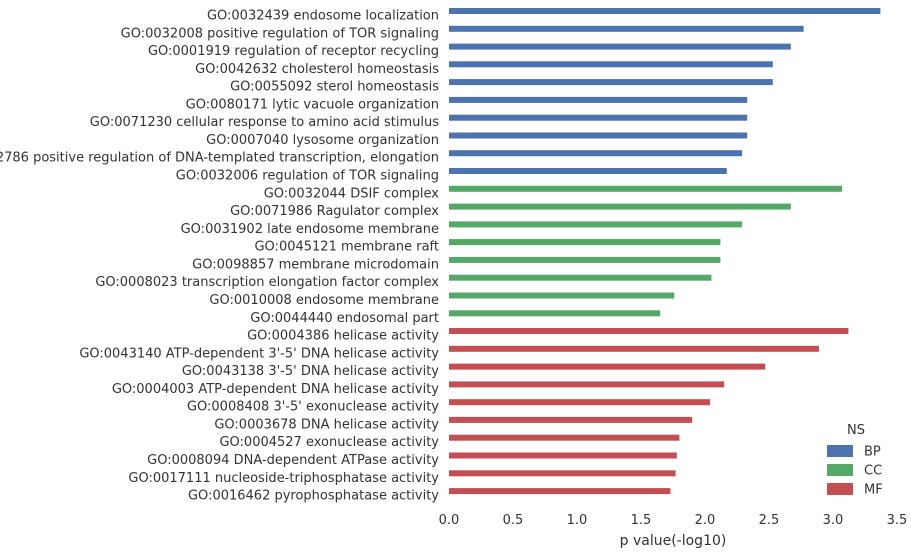  I want to click on category-label: GO:0032044 DSIF complex, so click(352, 193).